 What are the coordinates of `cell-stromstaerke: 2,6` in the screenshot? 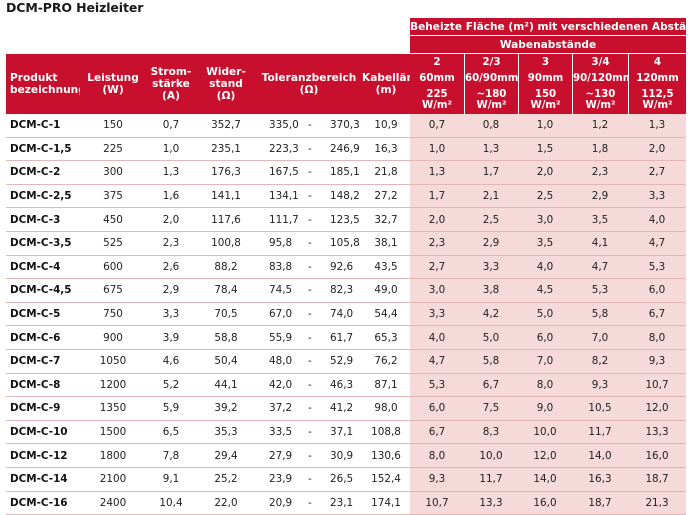 It's located at (171, 268).